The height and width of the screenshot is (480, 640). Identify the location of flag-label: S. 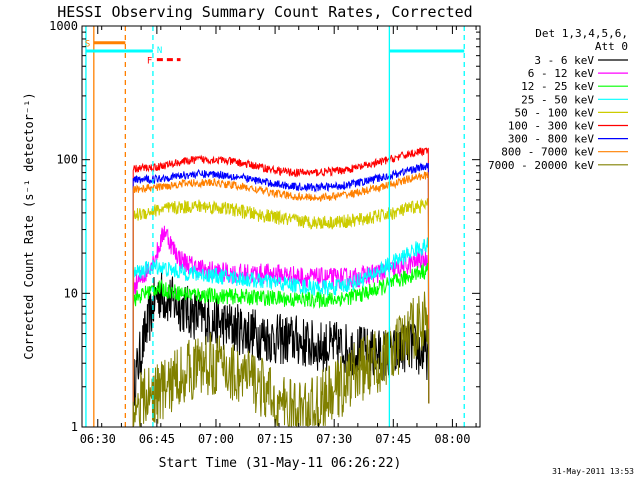
(87, 45).